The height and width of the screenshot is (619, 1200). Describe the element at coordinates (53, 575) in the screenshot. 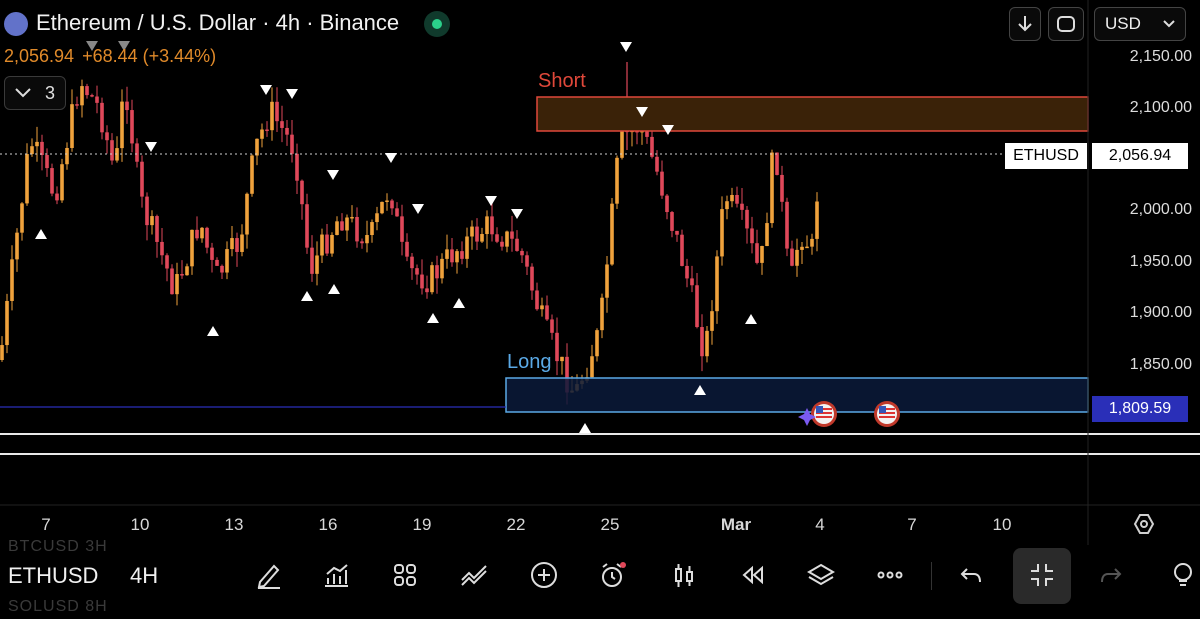

I see `symbol-picker: ETHUSD` at that location.